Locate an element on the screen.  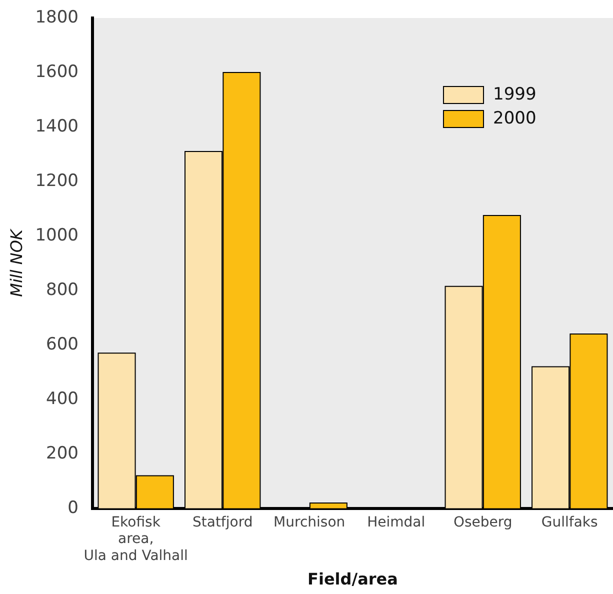
y-tick-label: 800 is located at coordinates (62, 290).